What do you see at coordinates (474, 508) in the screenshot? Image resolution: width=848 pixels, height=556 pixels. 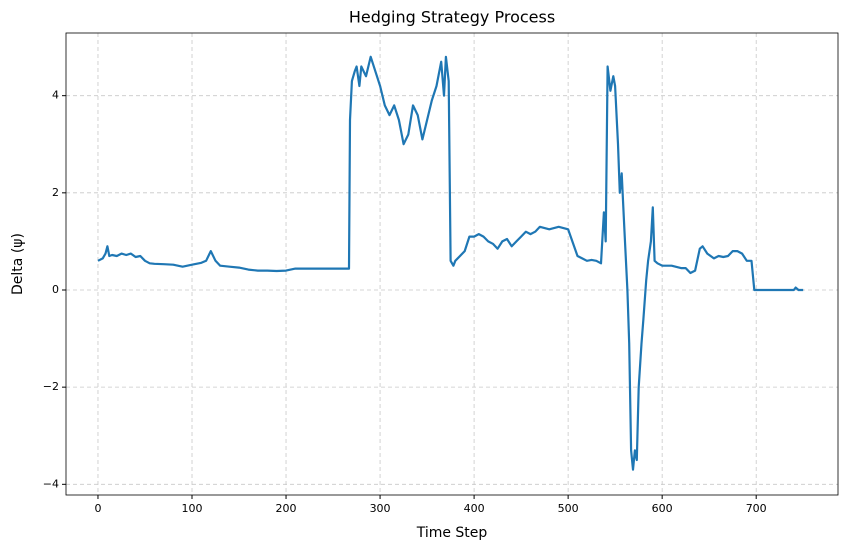 I see `x-tick-label: 400` at bounding box center [474, 508].